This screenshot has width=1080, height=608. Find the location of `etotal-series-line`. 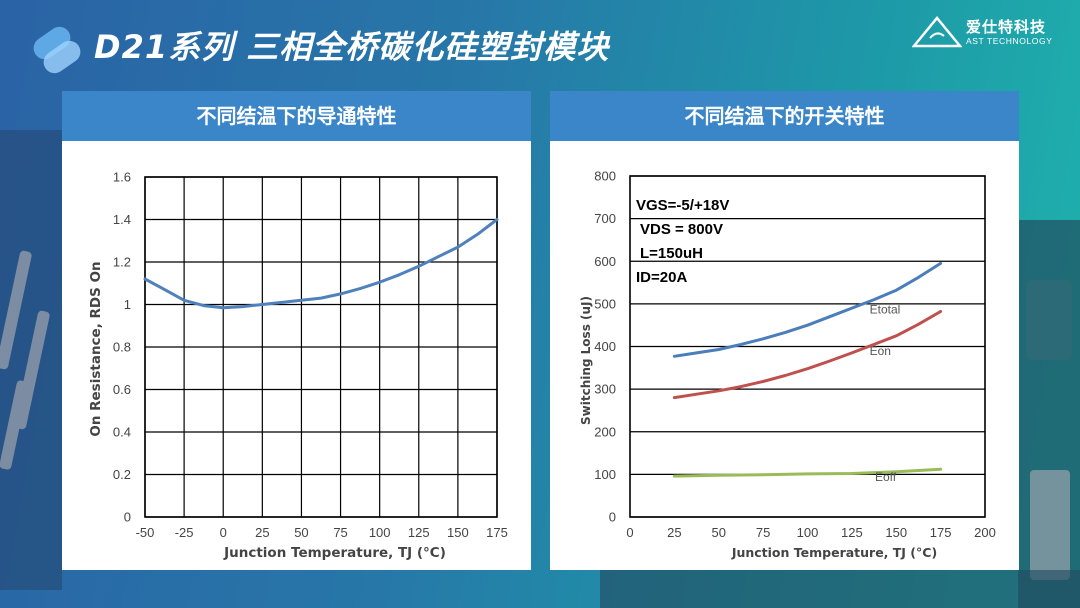

etotal-series-line is located at coordinates (807, 309).